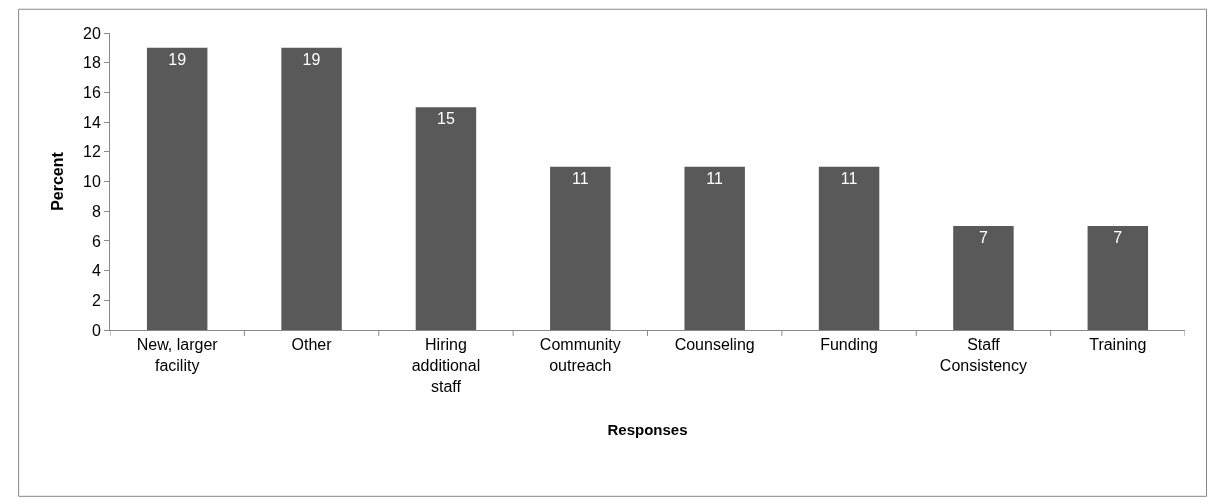 This screenshot has width=1213, height=504. Describe the element at coordinates (445, 119) in the screenshot. I see `data-label: 15` at that location.